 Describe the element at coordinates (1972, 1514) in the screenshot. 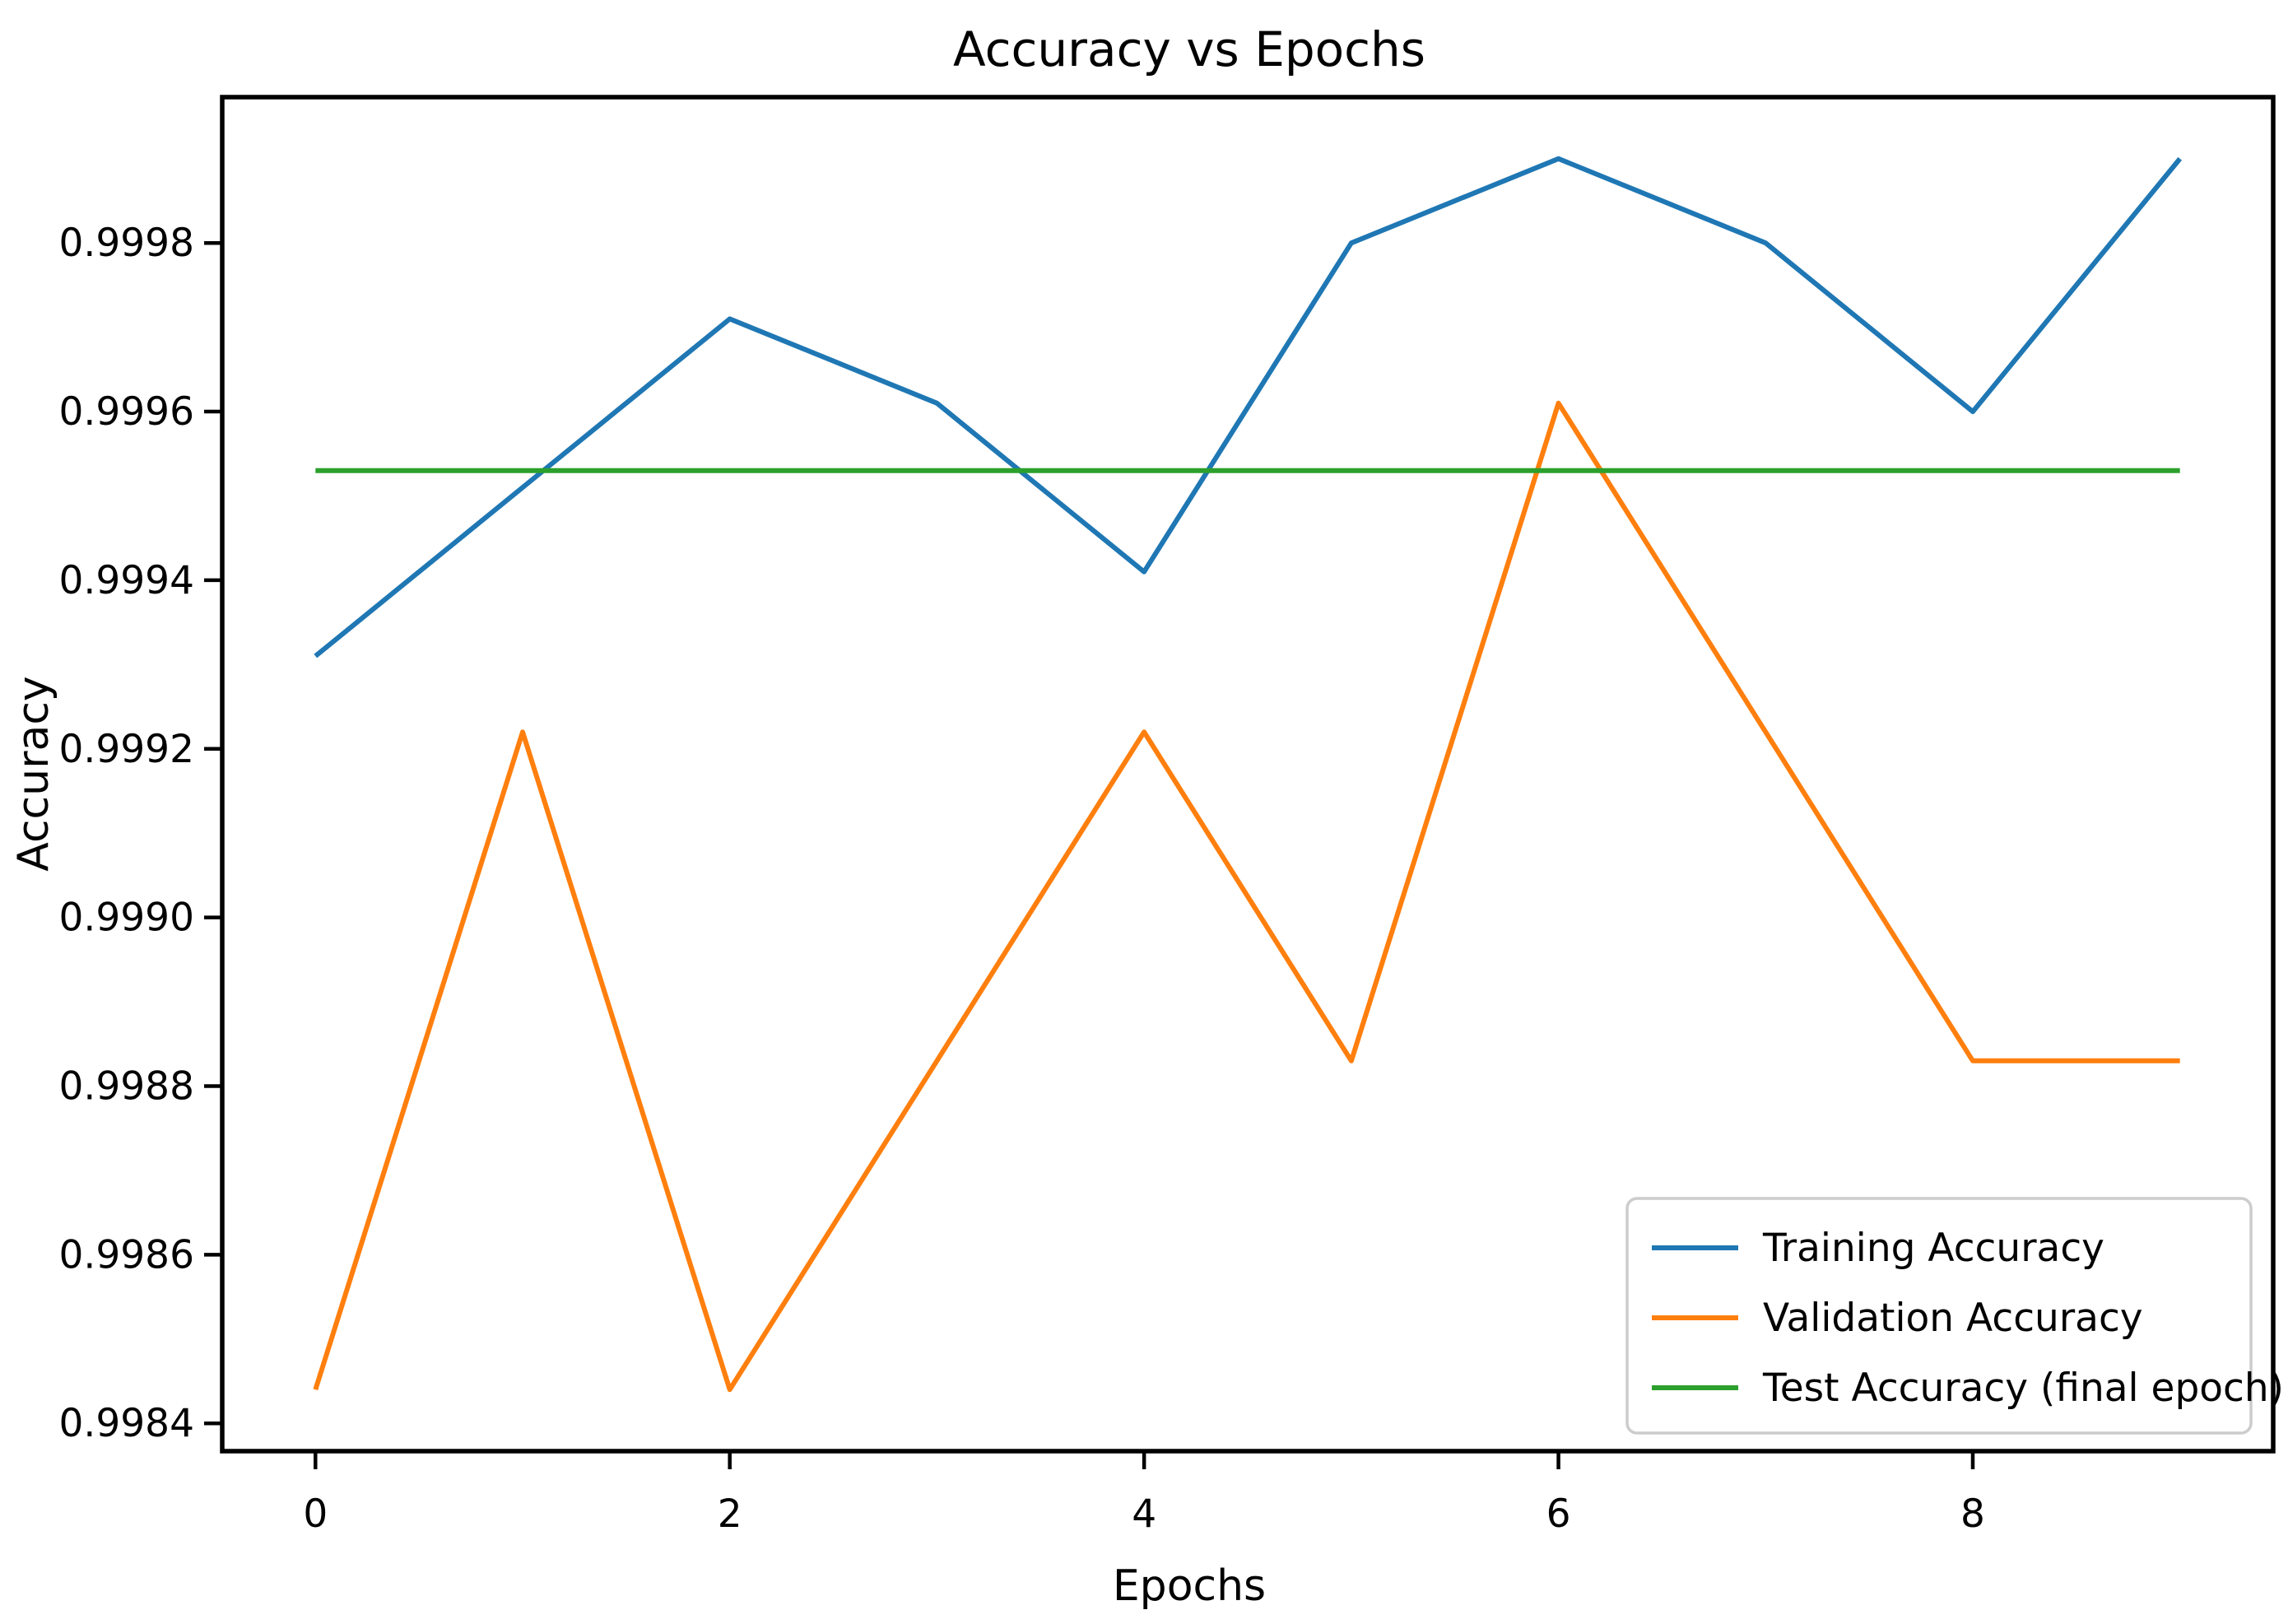

I see `x-tick-label: 8` at that location.